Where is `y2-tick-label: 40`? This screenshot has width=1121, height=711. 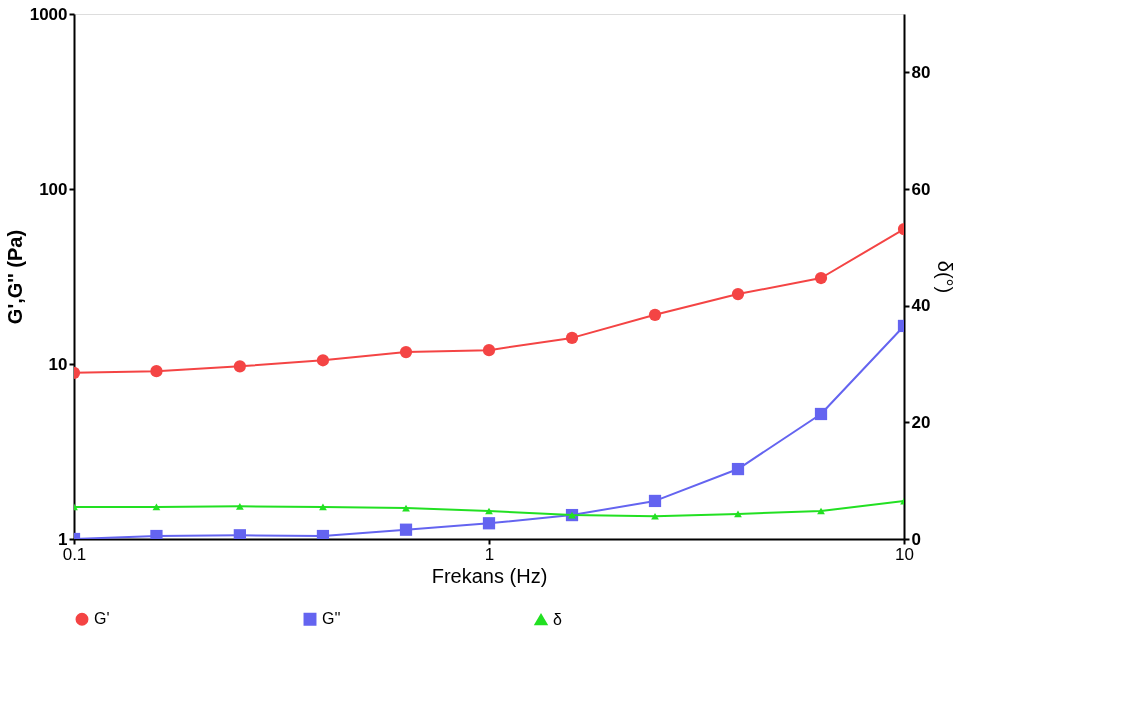 y2-tick-label: 40 is located at coordinates (921, 306).